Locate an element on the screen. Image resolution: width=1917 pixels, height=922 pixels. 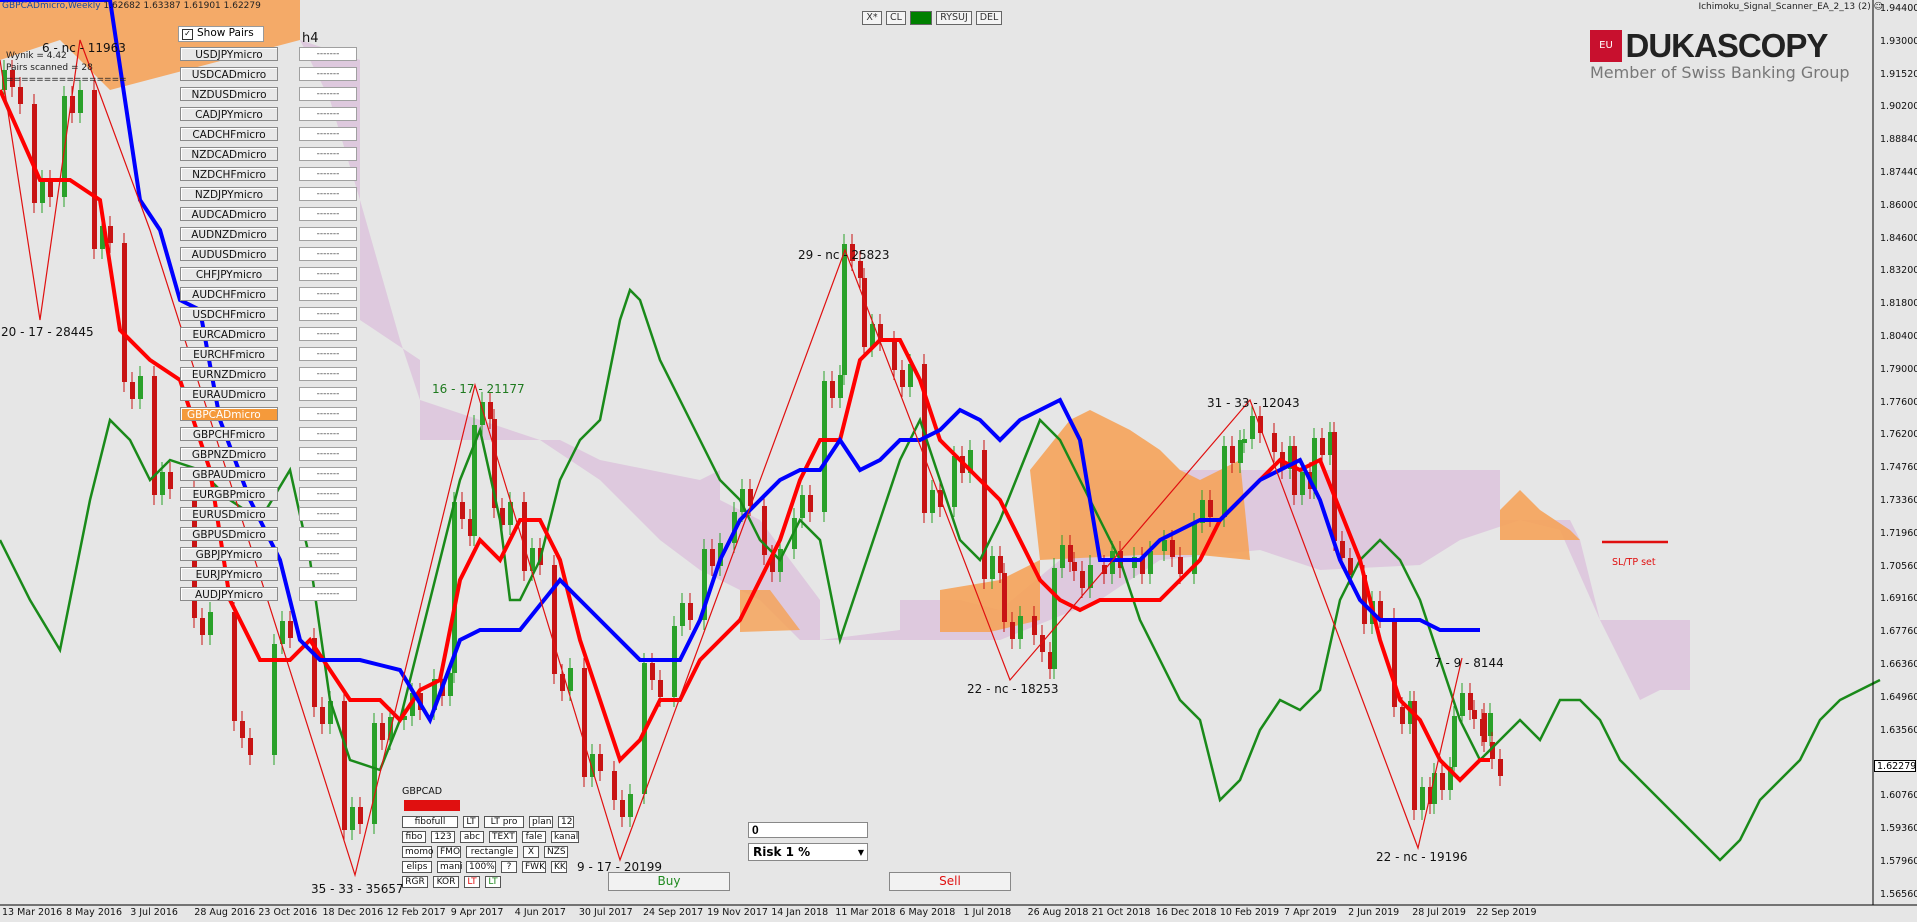
top-button: X* is located at coordinates (872, 18).